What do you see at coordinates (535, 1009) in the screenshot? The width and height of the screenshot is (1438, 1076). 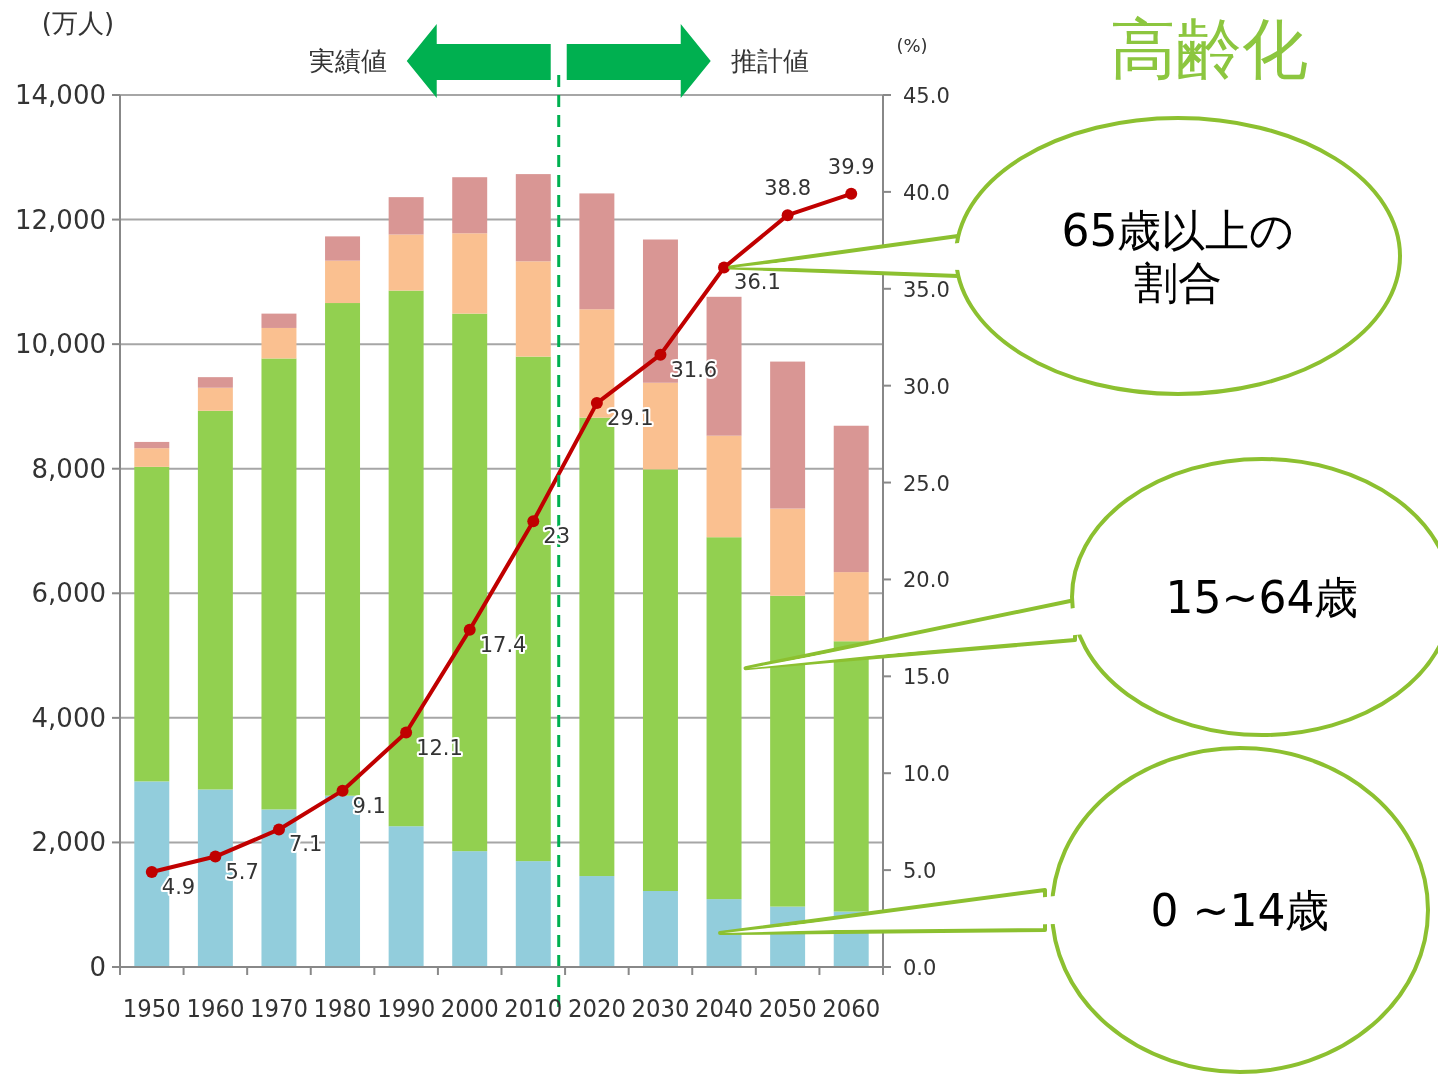 I see `x-tick-label: 2010` at bounding box center [535, 1009].